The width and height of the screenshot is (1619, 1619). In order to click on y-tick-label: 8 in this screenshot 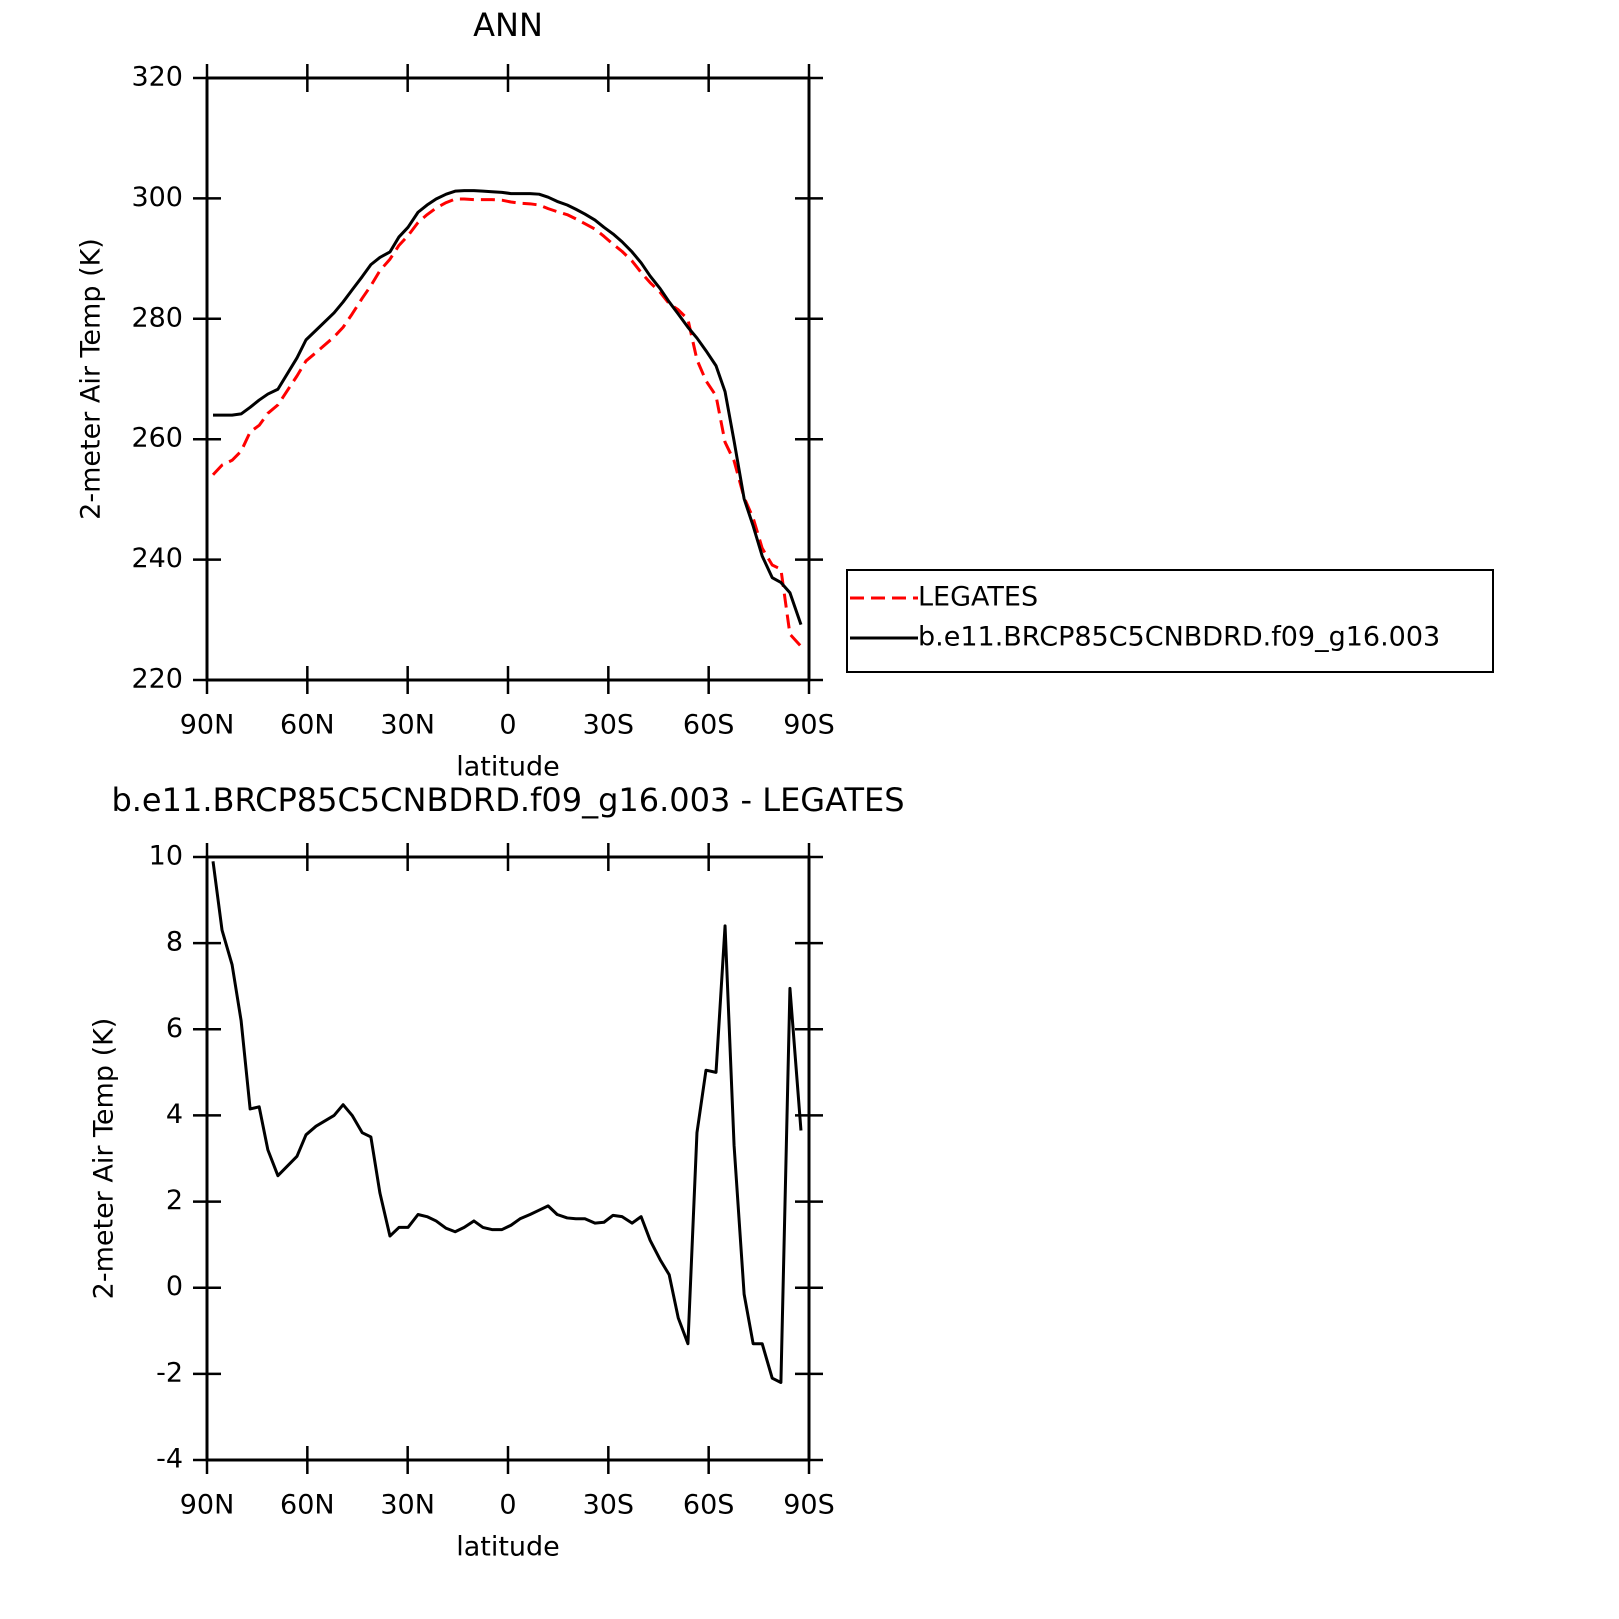, I will do `click(174, 942)`.